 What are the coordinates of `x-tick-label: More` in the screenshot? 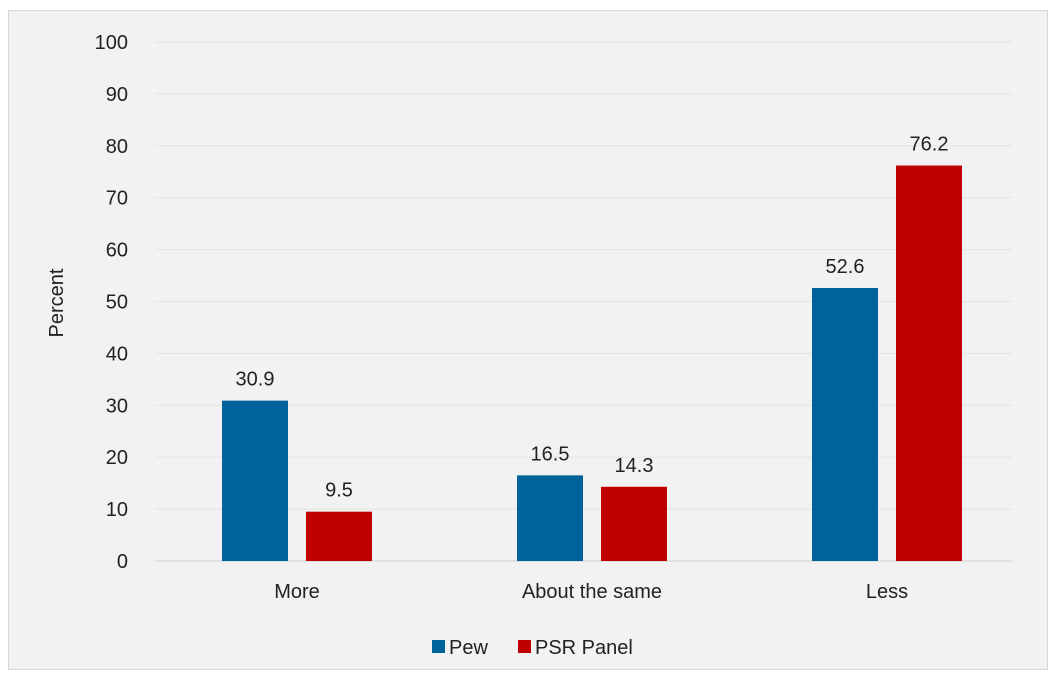 It's located at (297, 592).